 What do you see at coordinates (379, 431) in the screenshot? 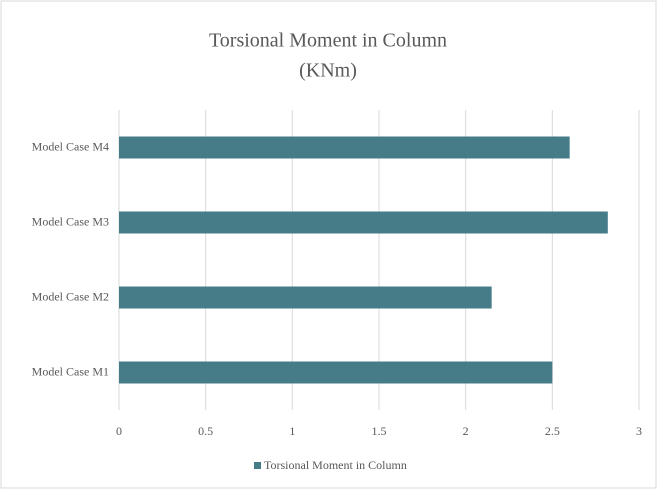
I see `x-tick-label: 1.5` at bounding box center [379, 431].